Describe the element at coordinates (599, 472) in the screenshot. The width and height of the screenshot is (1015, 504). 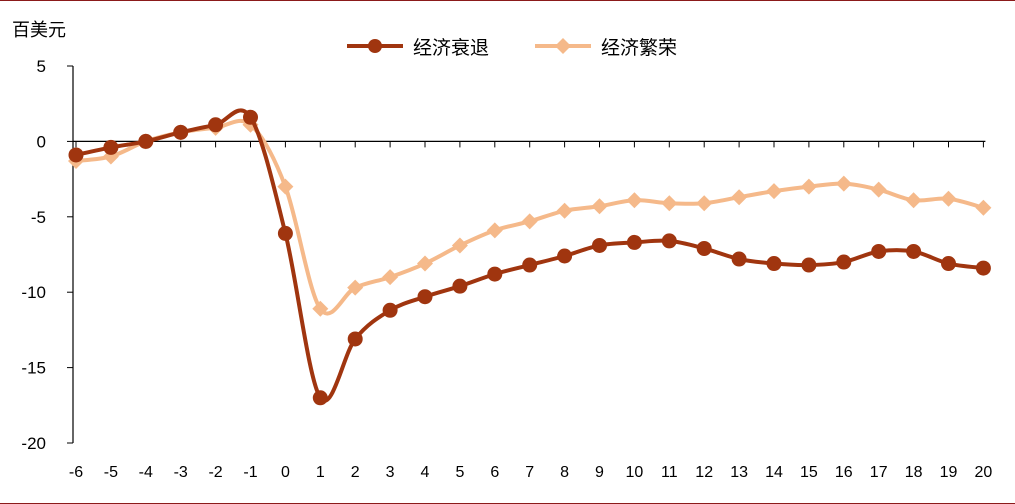
I see `x-tick-label: 9` at that location.